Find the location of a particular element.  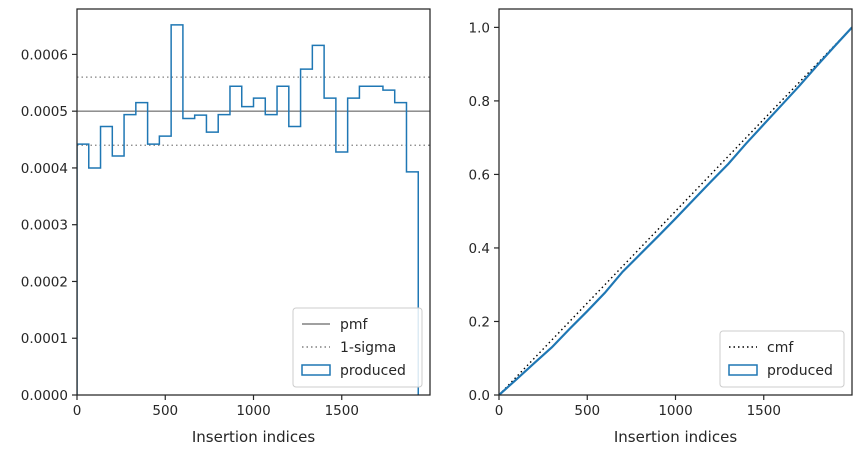

y-tick-label: 0.0006 is located at coordinates (44, 55).